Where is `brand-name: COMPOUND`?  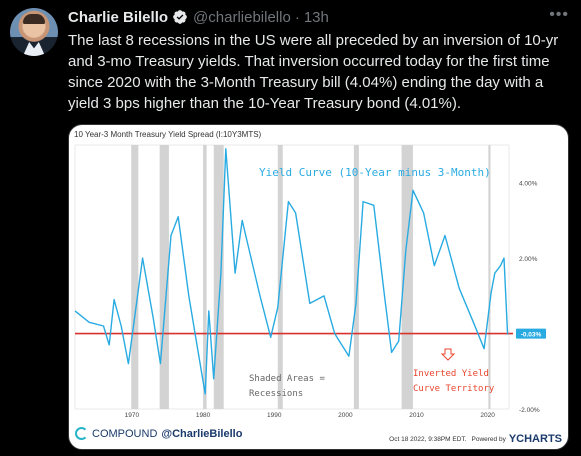
brand-name: COMPOUND is located at coordinates (125, 433).